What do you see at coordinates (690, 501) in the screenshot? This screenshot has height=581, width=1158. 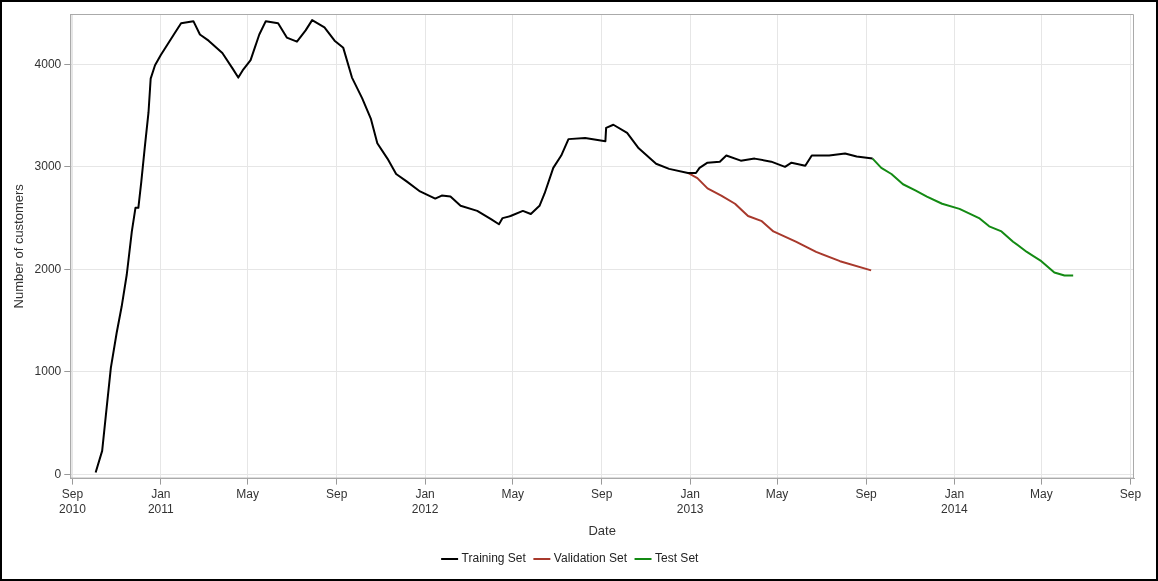 I see `x-tick-label: Jan 2013` at bounding box center [690, 501].